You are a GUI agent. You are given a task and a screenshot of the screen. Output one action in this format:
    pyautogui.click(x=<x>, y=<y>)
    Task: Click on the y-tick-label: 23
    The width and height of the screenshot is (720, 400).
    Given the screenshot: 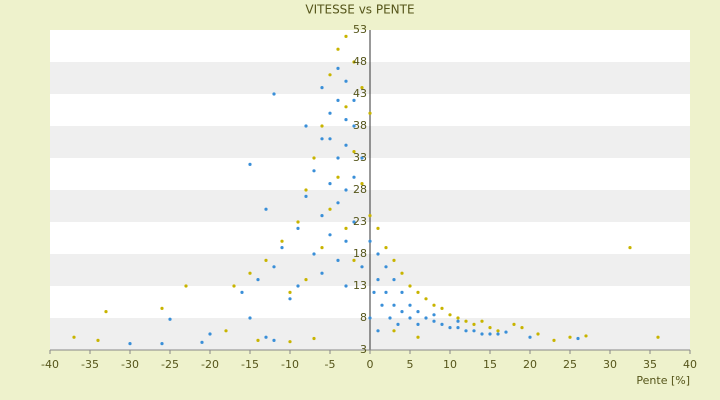 What is the action you would take?
    pyautogui.click(x=360, y=221)
    